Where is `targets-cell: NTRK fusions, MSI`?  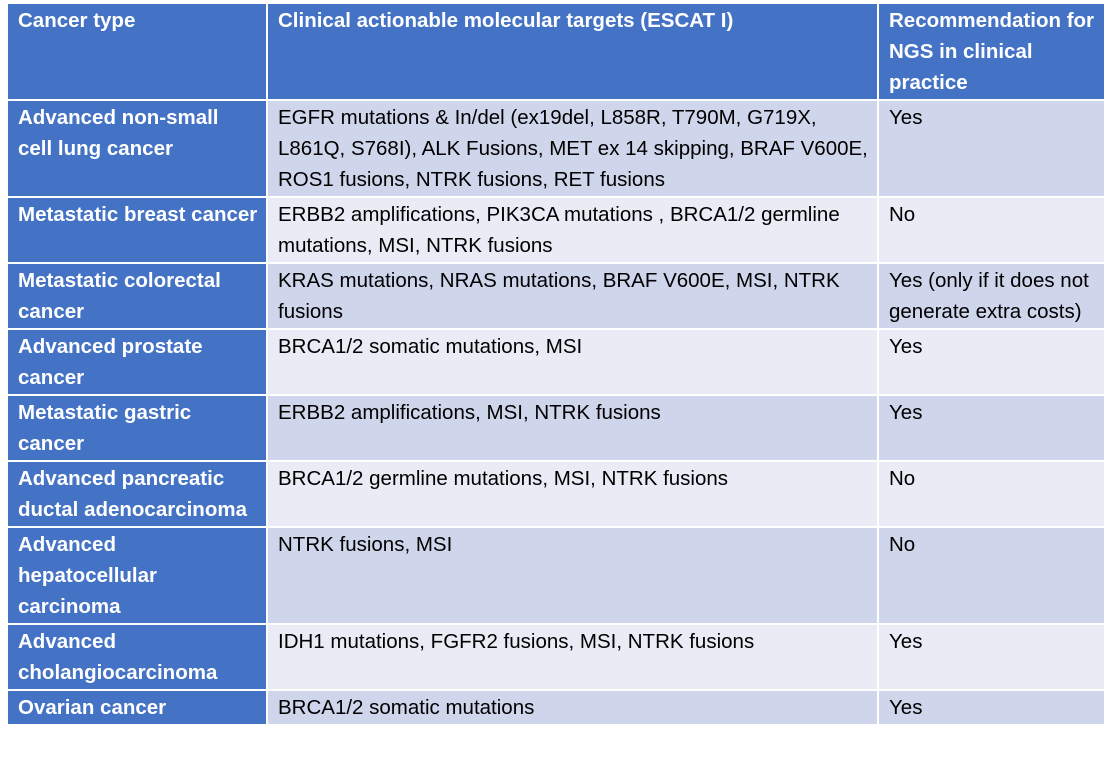
targets-cell: NTRK fusions, MSI is located at coordinates (572, 575).